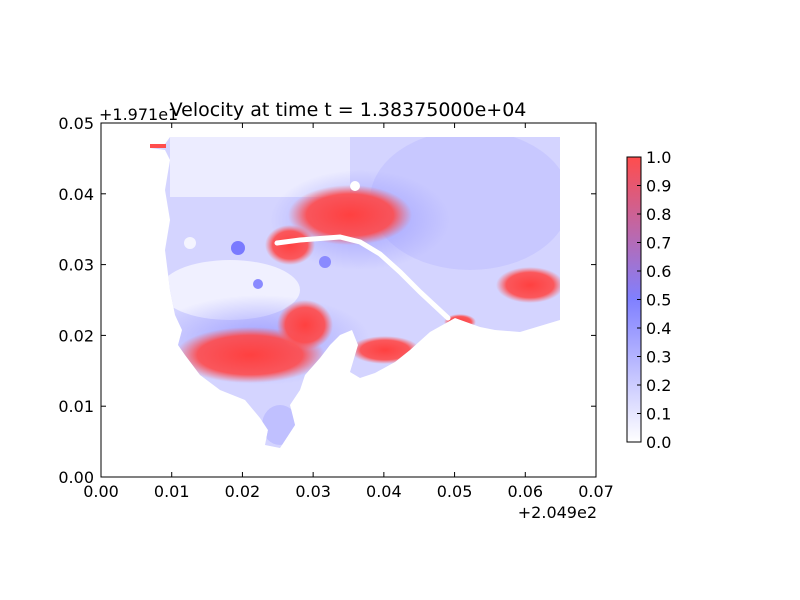  Describe the element at coordinates (76, 123) in the screenshot. I see `y-tick-label: 0.05` at that location.